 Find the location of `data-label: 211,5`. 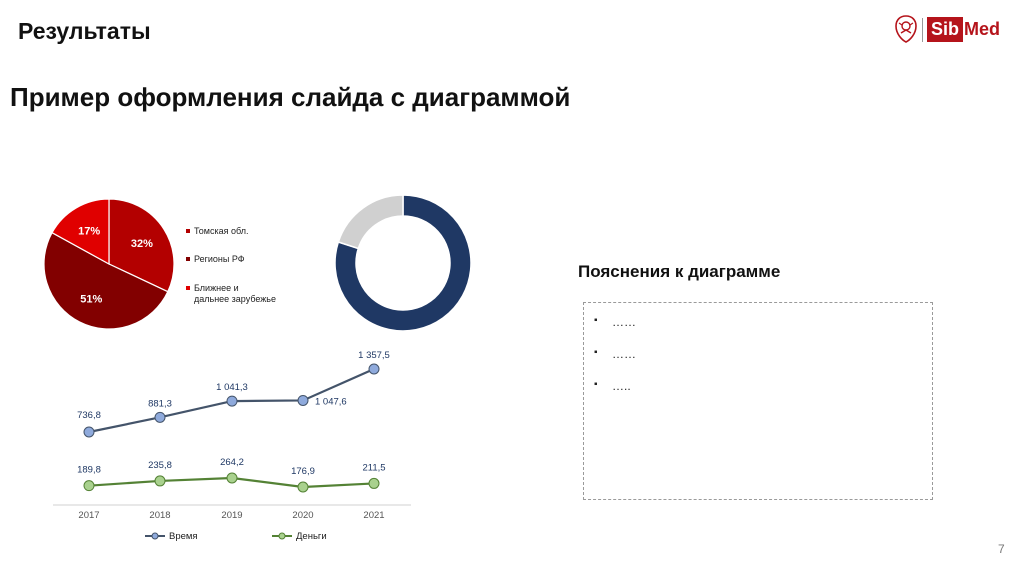

data-label: 211,5 is located at coordinates (373, 467).